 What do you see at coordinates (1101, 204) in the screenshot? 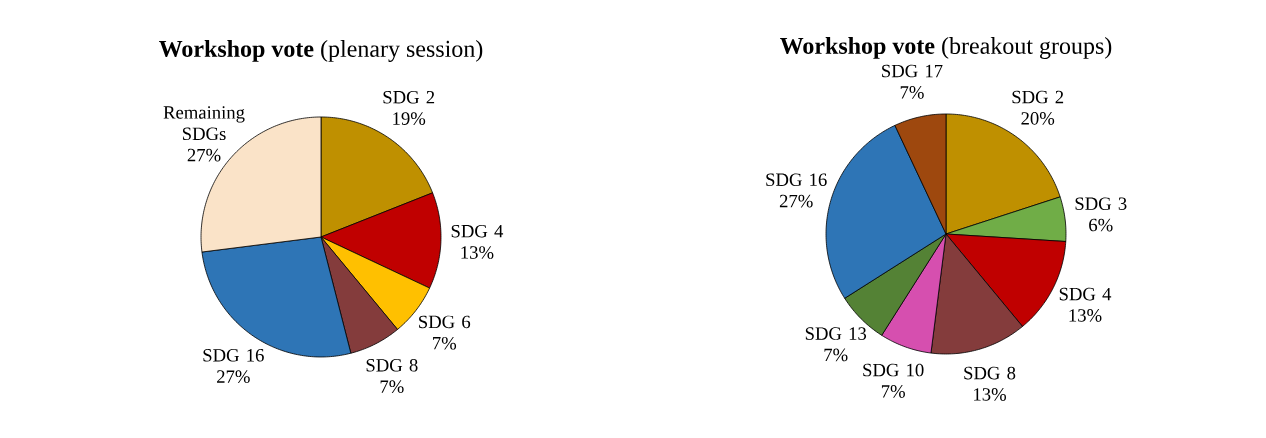
I see `slice-label: SDG 3` at bounding box center [1101, 204].